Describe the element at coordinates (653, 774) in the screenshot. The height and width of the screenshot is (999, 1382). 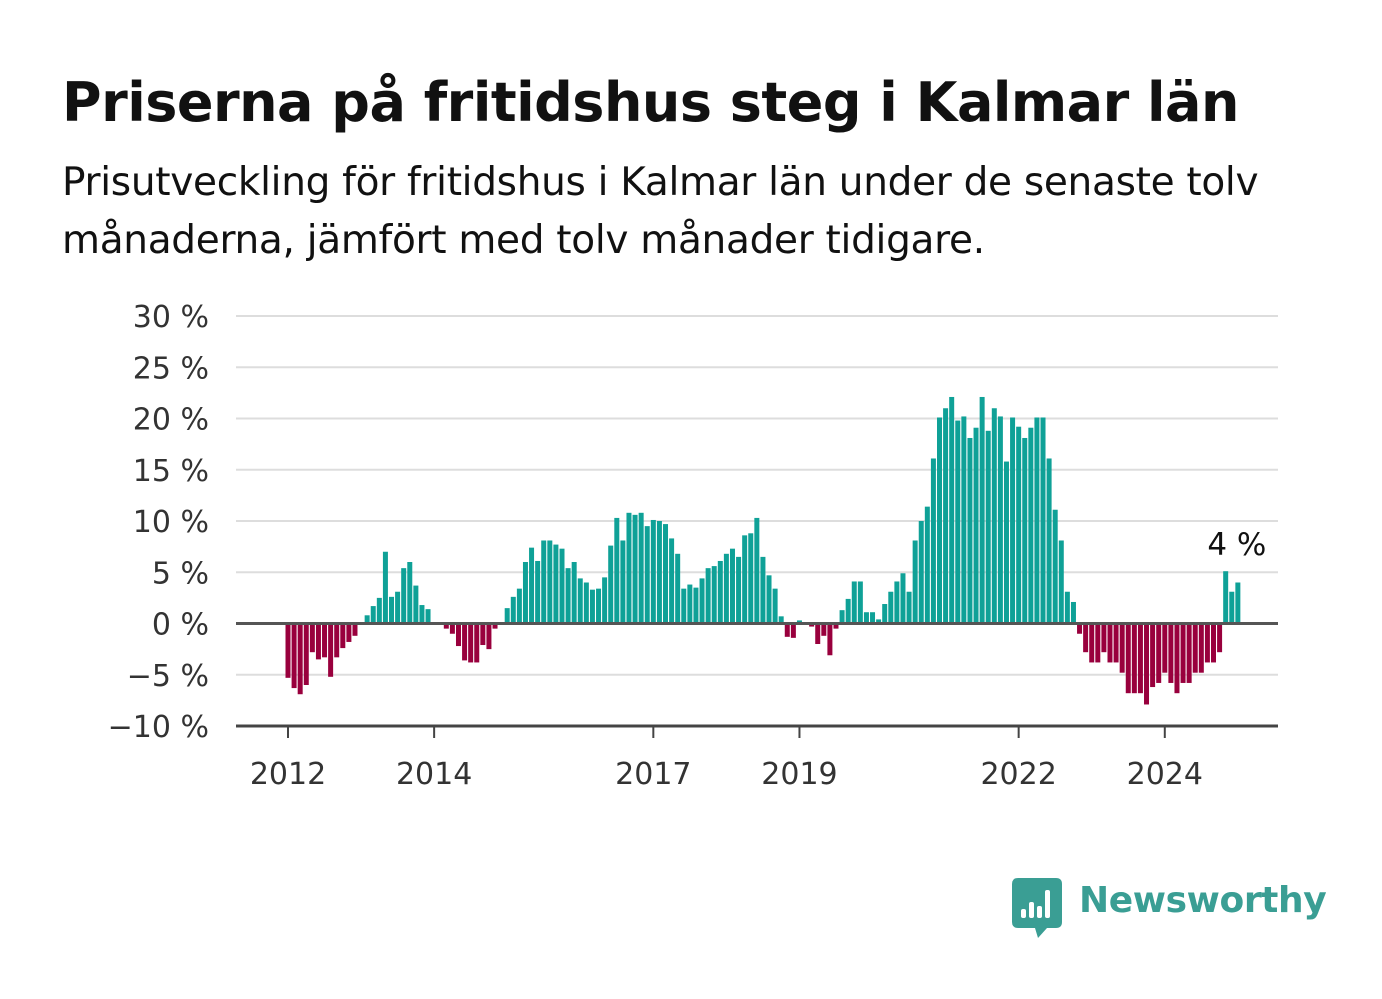
I see `x-tick-label: 2017` at that location.